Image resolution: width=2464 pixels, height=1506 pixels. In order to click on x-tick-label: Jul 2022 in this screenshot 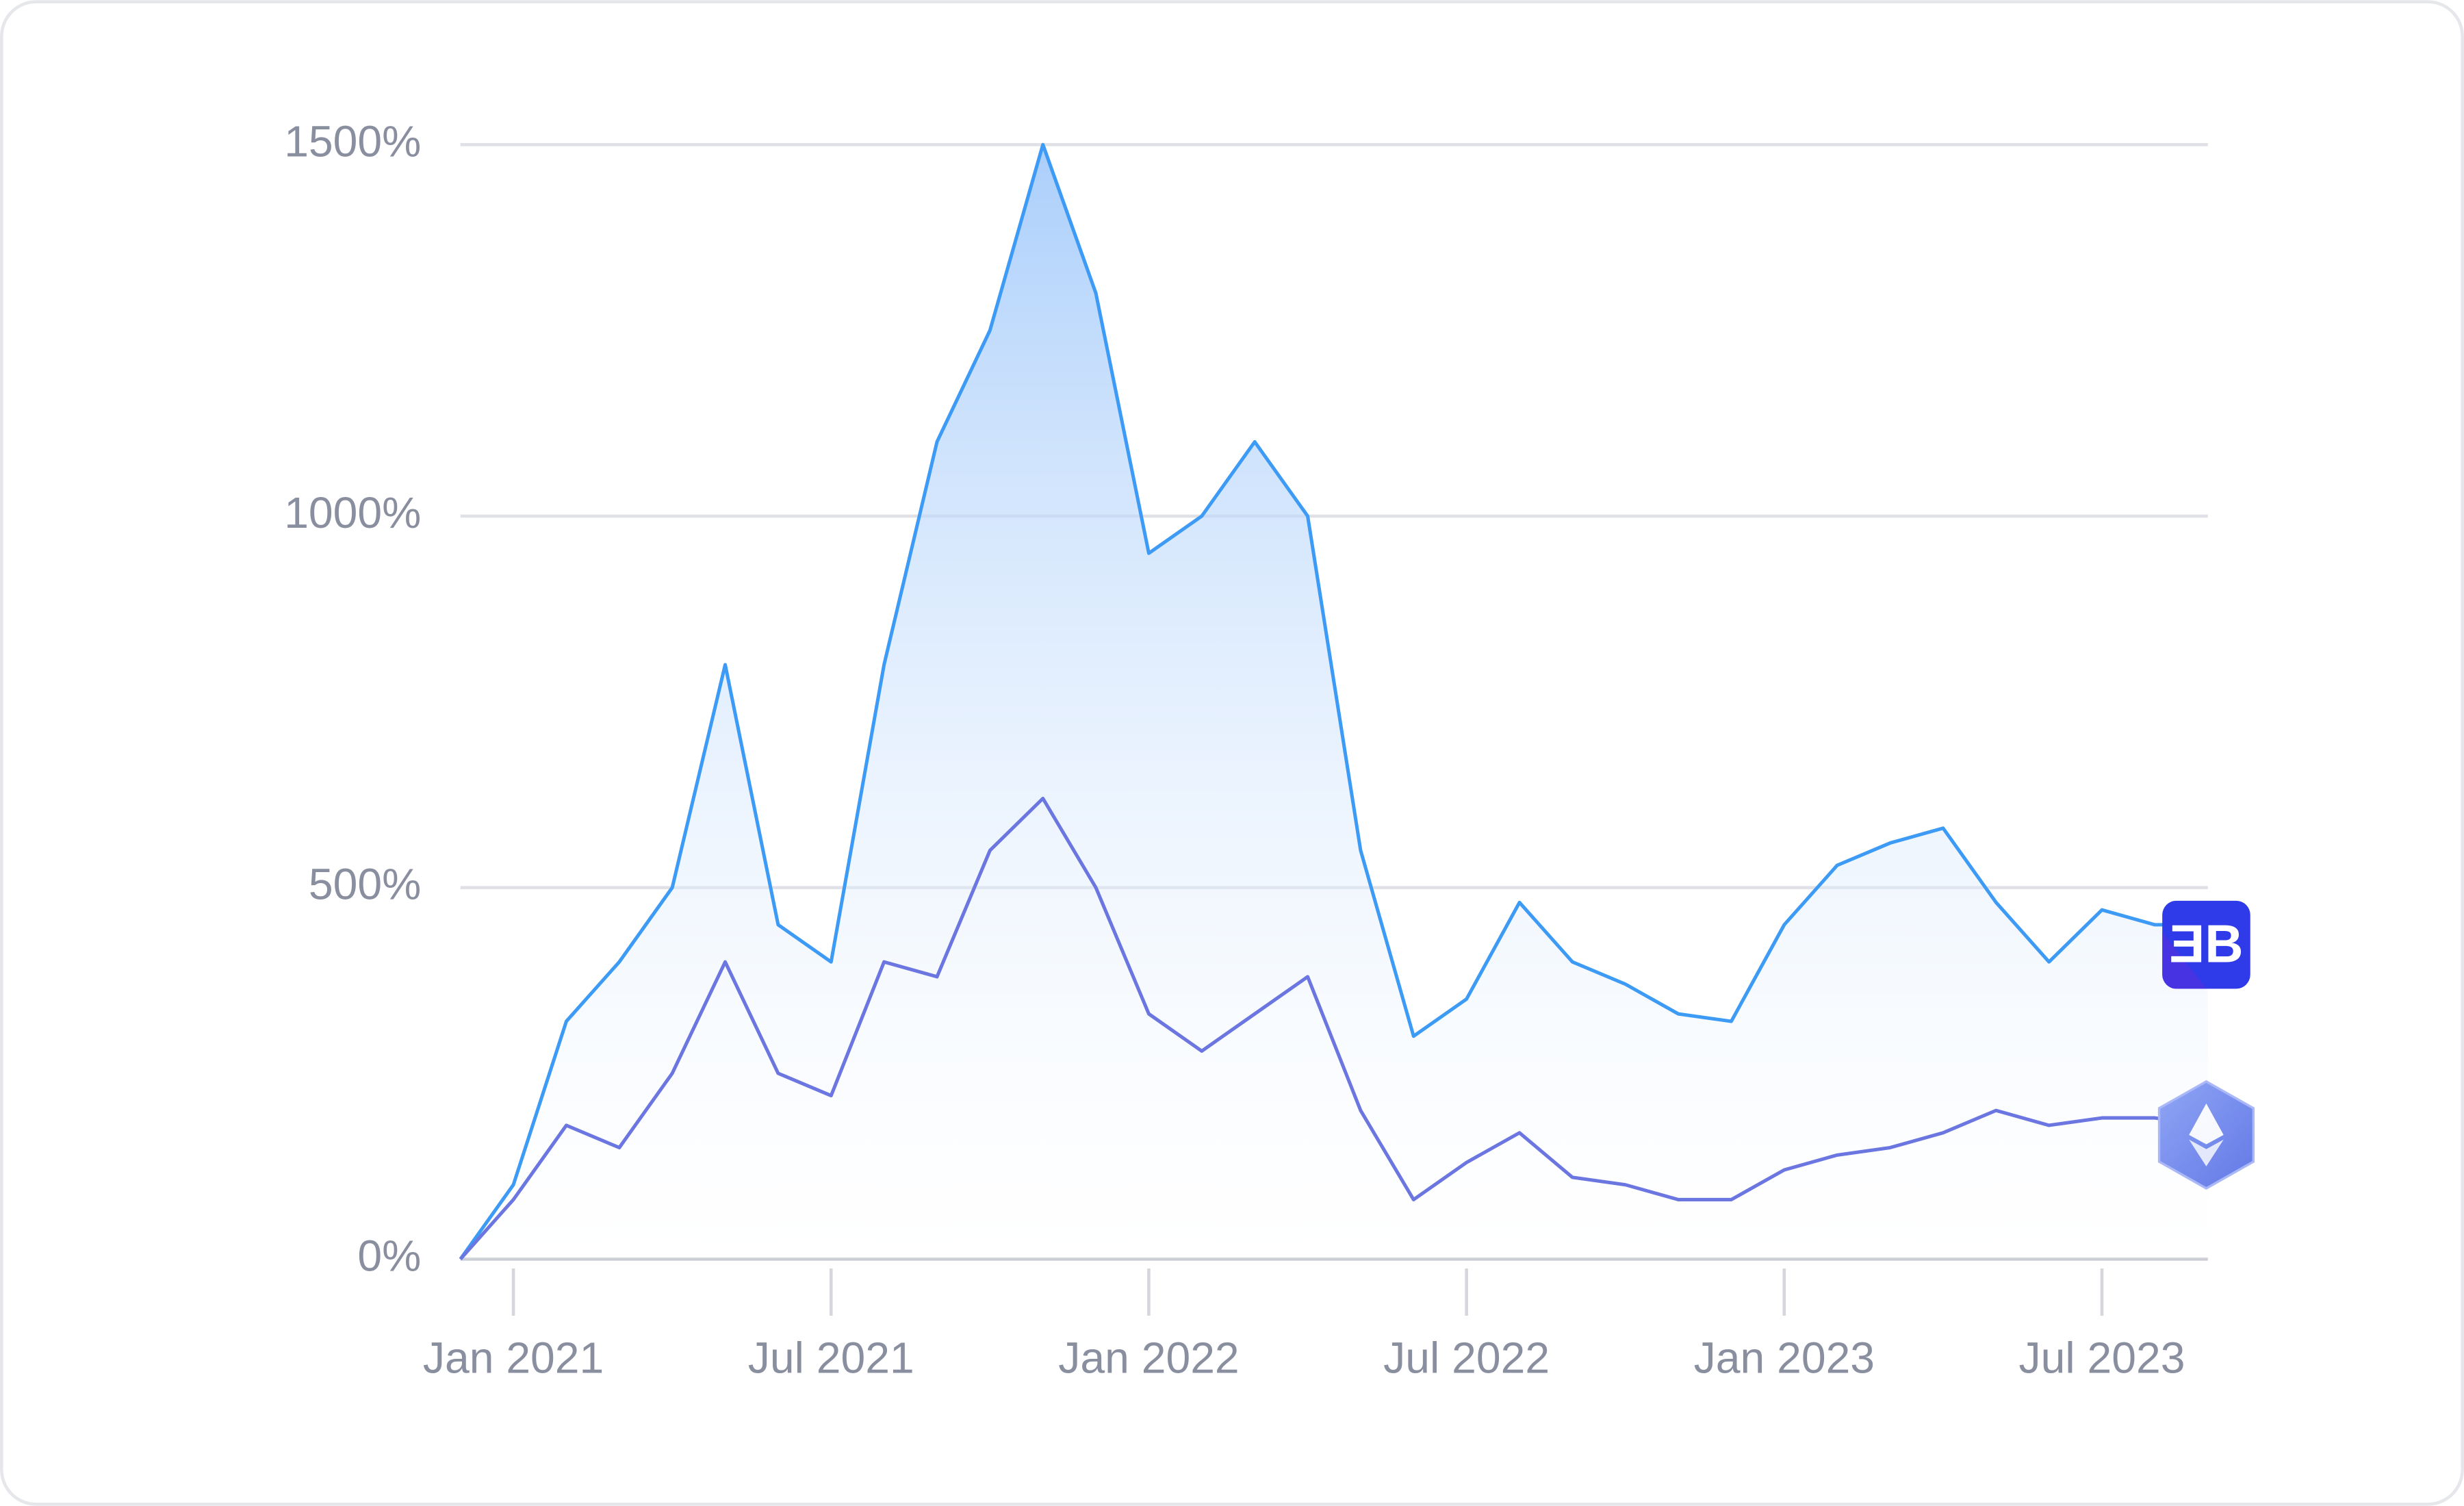, I will do `click(1466, 1358)`.